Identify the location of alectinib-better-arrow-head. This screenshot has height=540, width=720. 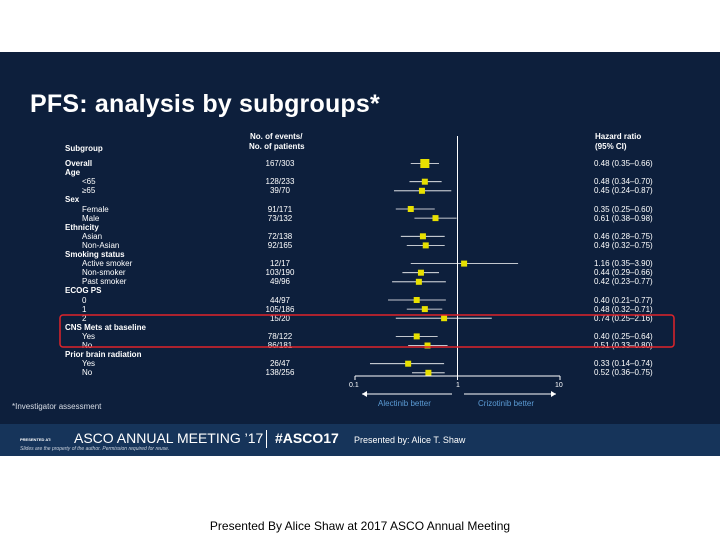
(364, 394).